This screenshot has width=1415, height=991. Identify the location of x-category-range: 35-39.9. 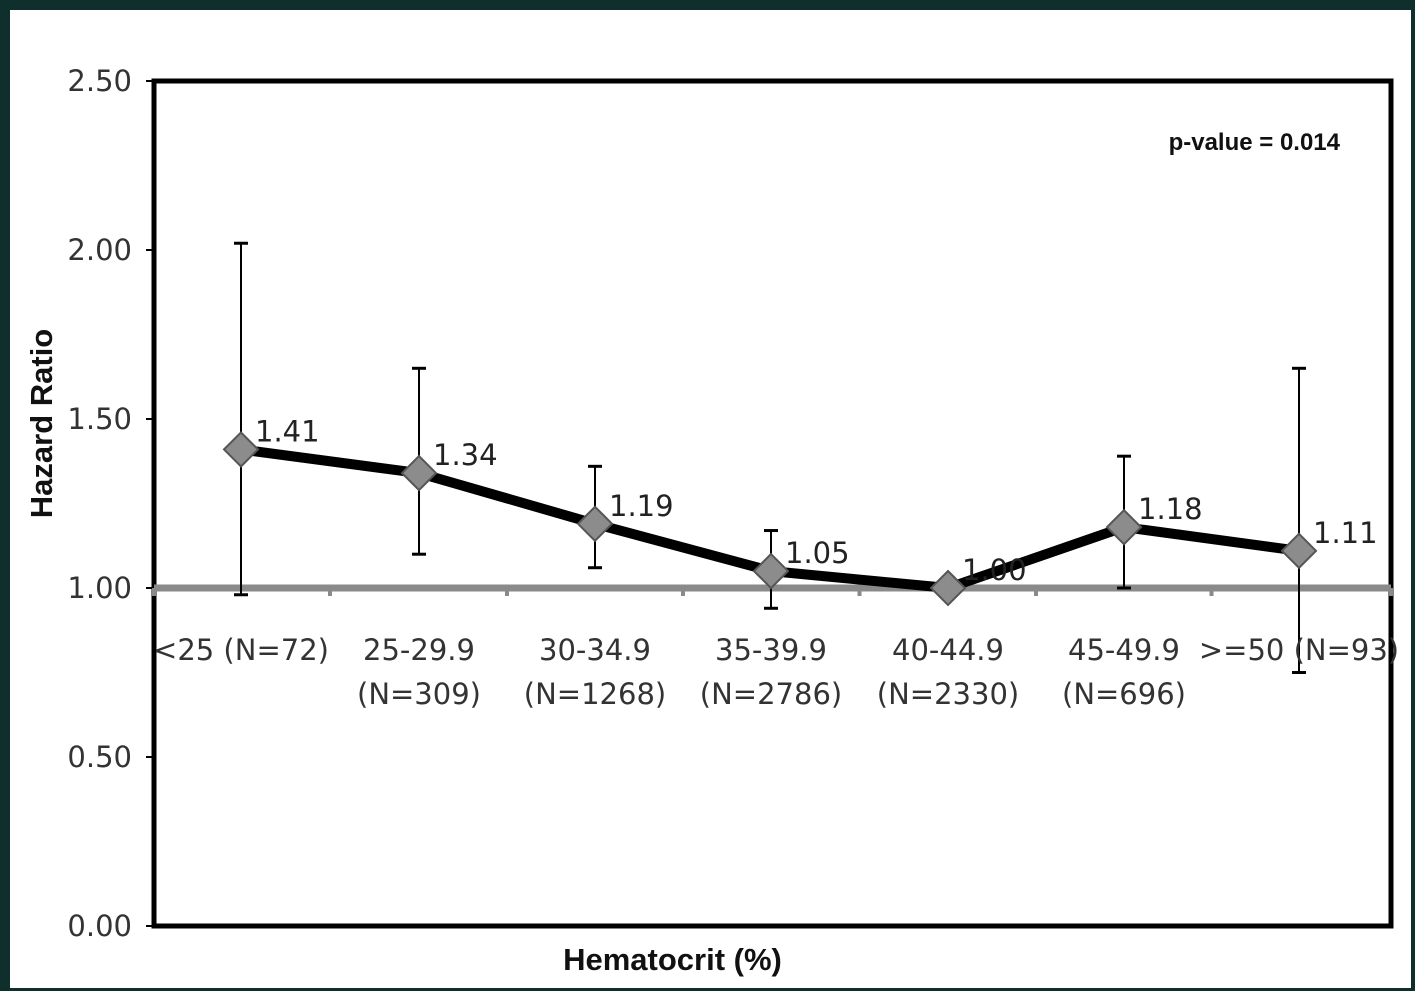
(771, 650).